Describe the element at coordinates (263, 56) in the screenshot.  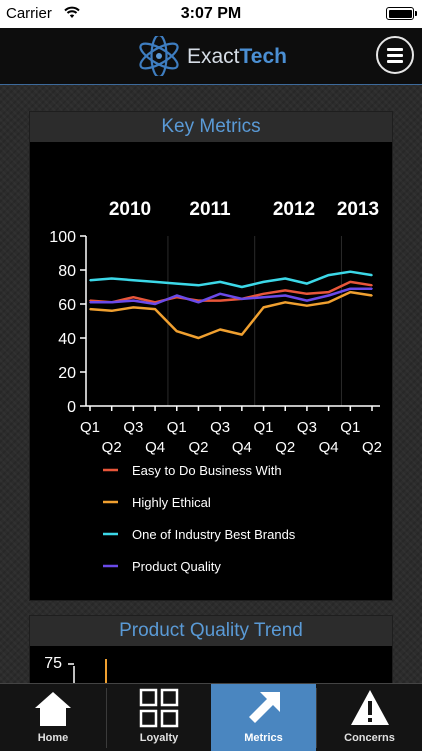
I see `logo-text-bold: Tech` at that location.